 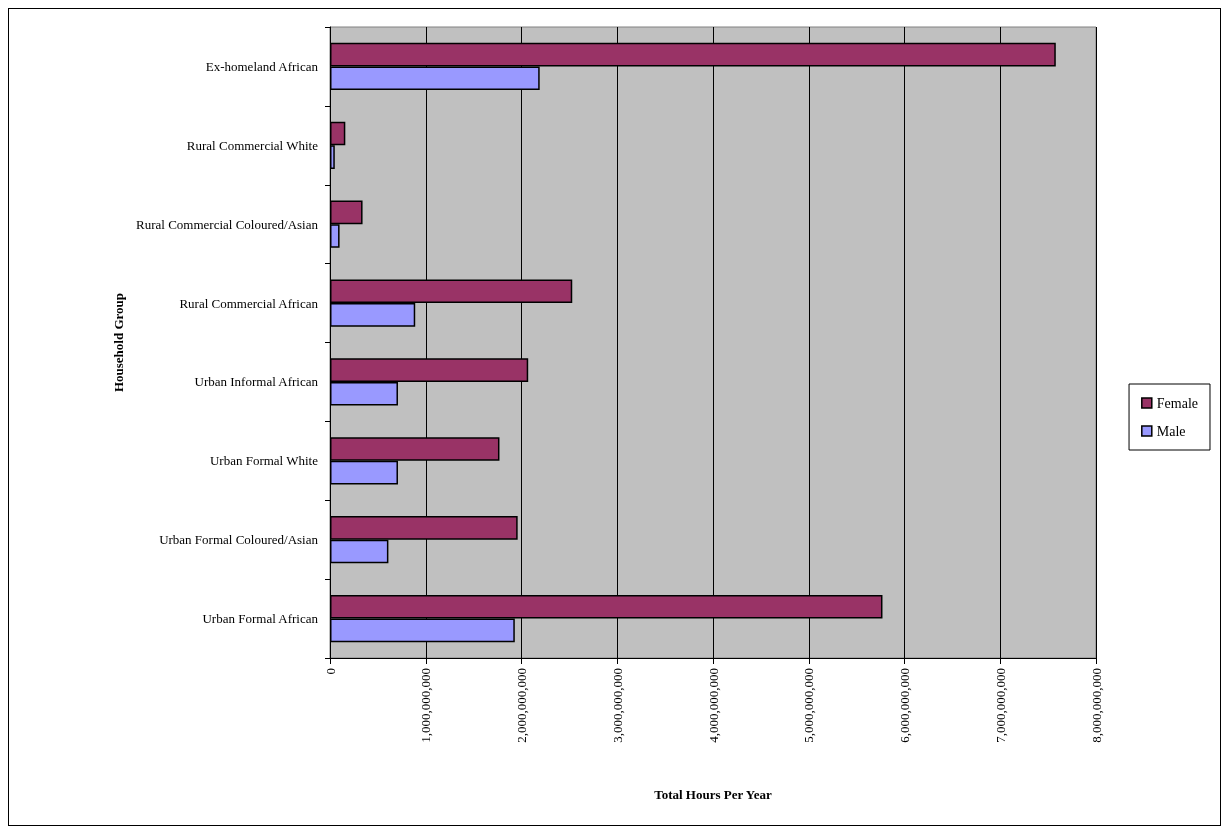 What do you see at coordinates (239, 540) in the screenshot?
I see `y-tick-label: Urban Formal Coloured/Asian` at bounding box center [239, 540].